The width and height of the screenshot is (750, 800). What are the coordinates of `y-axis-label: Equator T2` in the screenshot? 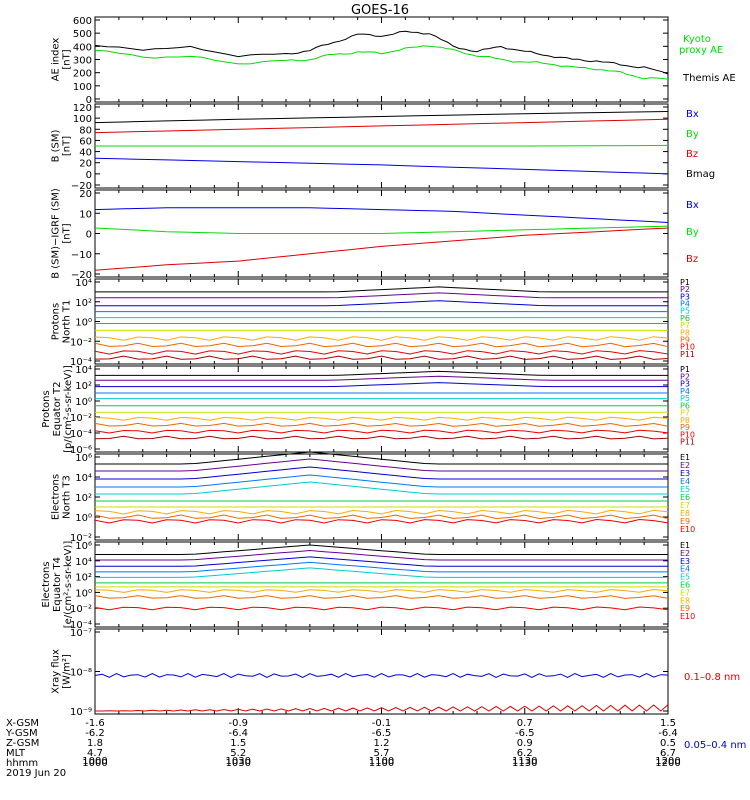 It's located at (57, 409).